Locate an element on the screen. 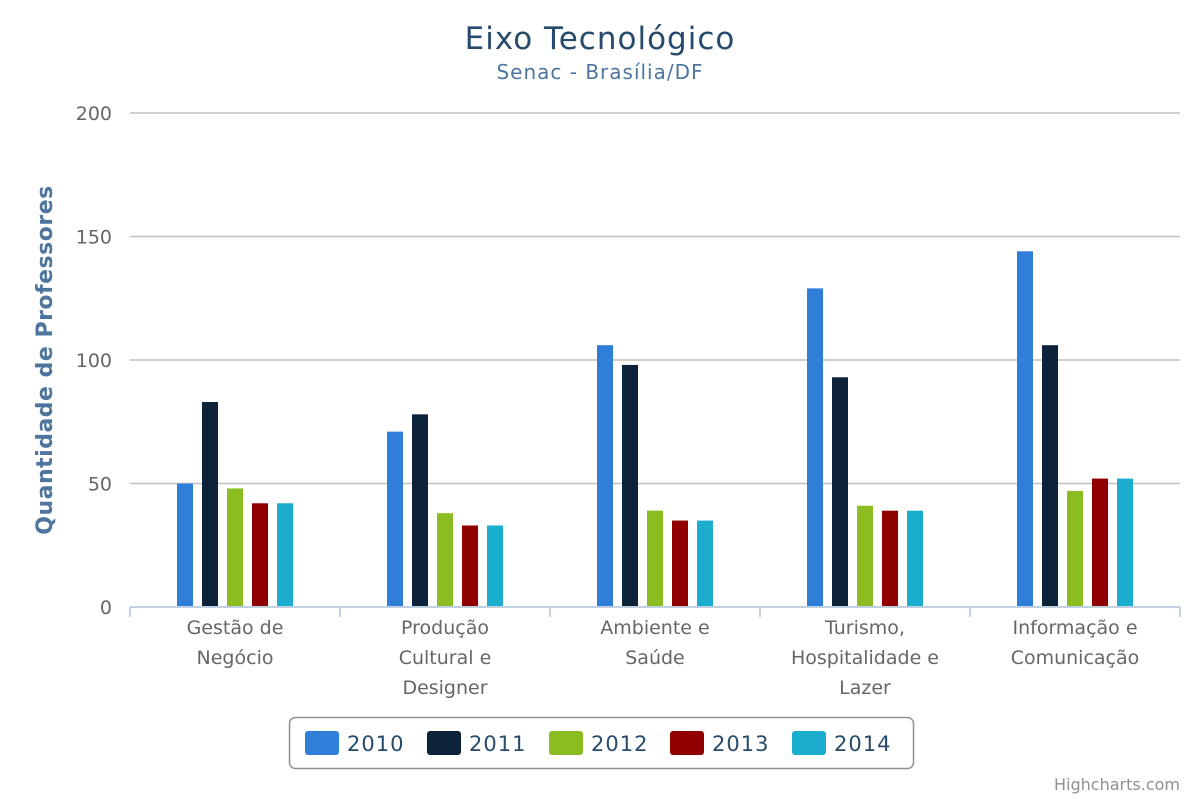  x-tick-label-line: Designer is located at coordinates (444, 688).